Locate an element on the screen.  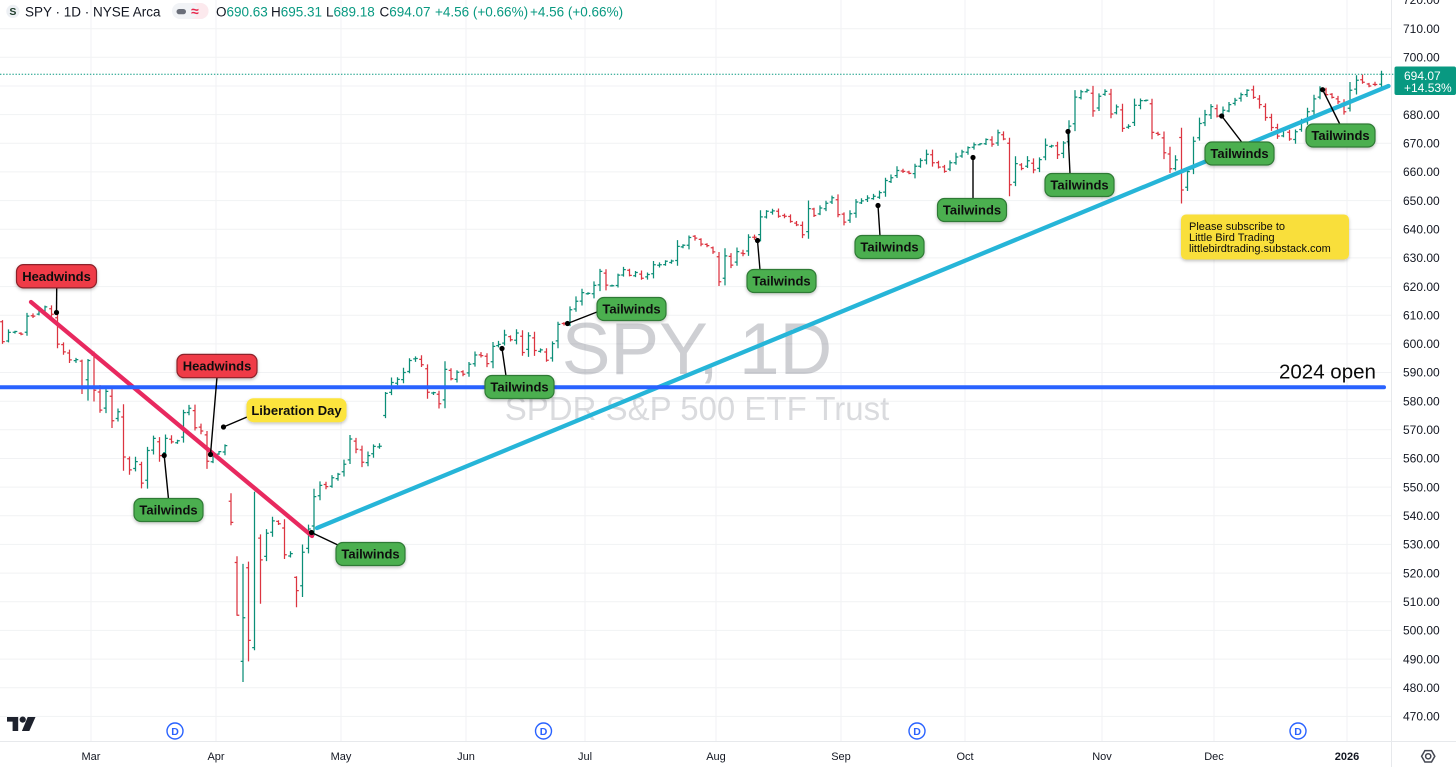
svg-text: Oct is located at coordinates (964, 757).